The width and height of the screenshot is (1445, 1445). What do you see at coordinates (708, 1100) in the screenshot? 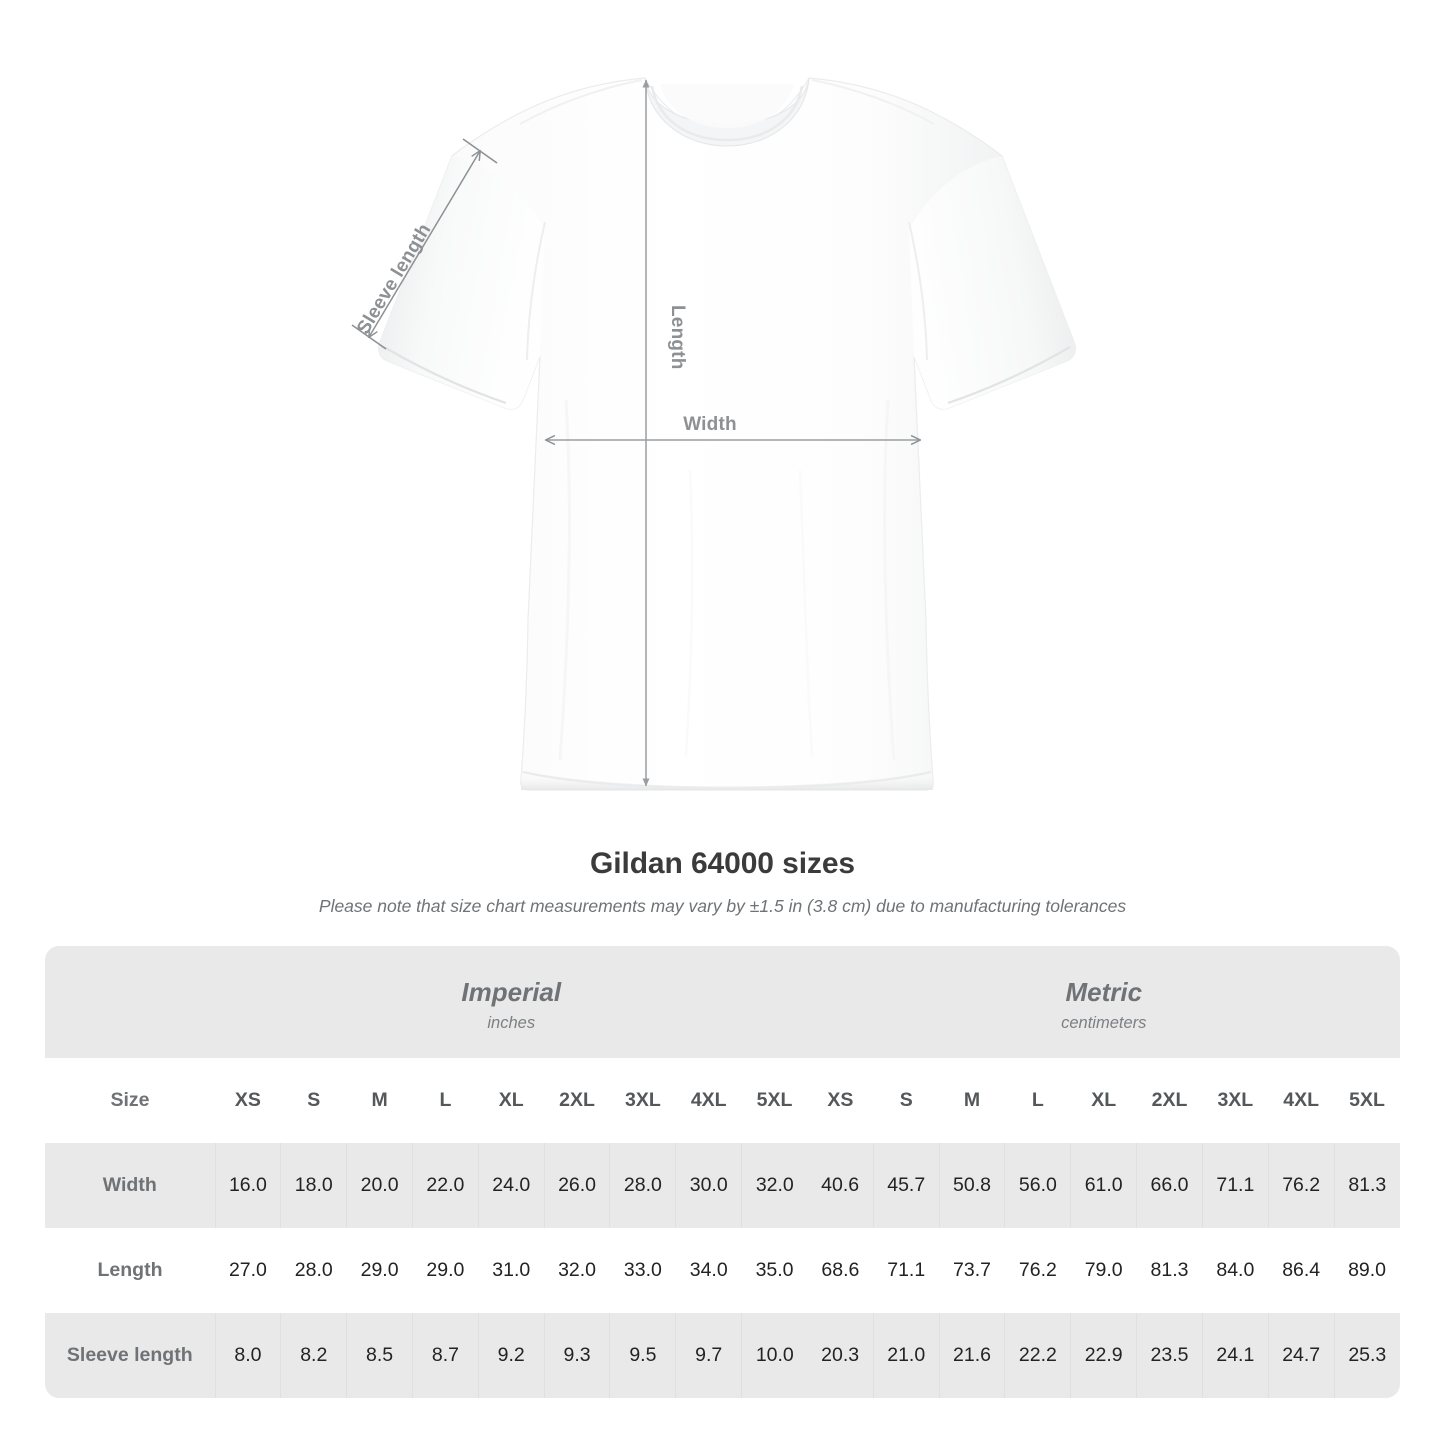
I see `size-header-imperial-4xl: 4XL` at bounding box center [708, 1100].